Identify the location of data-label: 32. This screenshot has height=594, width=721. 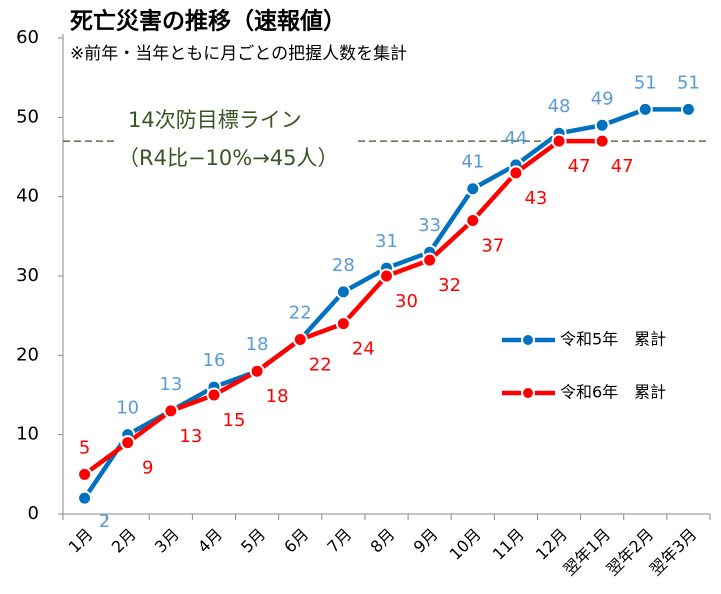
(449, 285).